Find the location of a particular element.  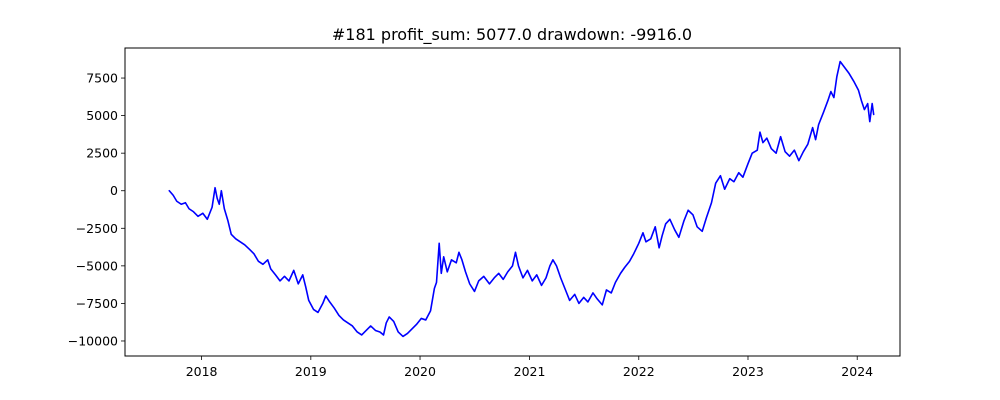

x-tick-label: 2019 is located at coordinates (311, 371).